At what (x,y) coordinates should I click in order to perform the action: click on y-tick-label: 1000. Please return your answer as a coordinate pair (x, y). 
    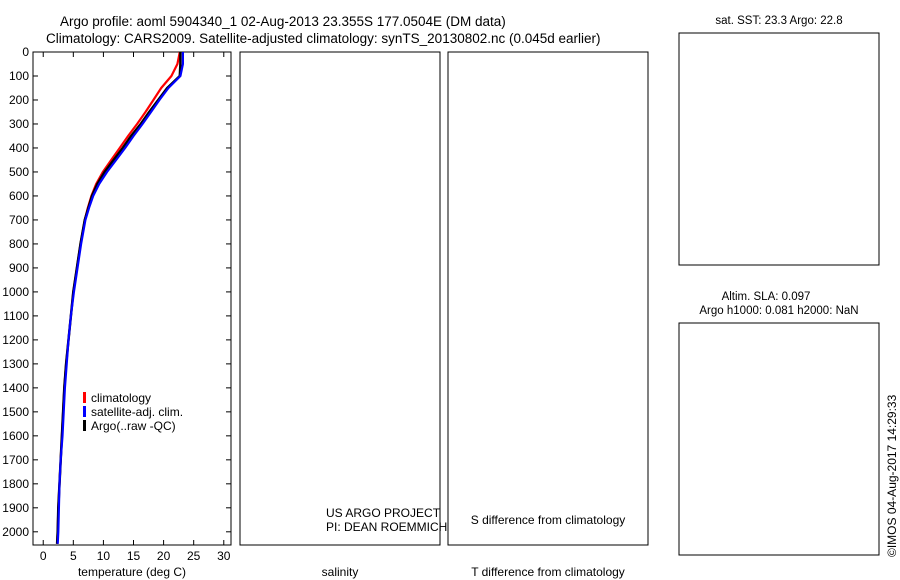
    Looking at the image, I should click on (15, 292).